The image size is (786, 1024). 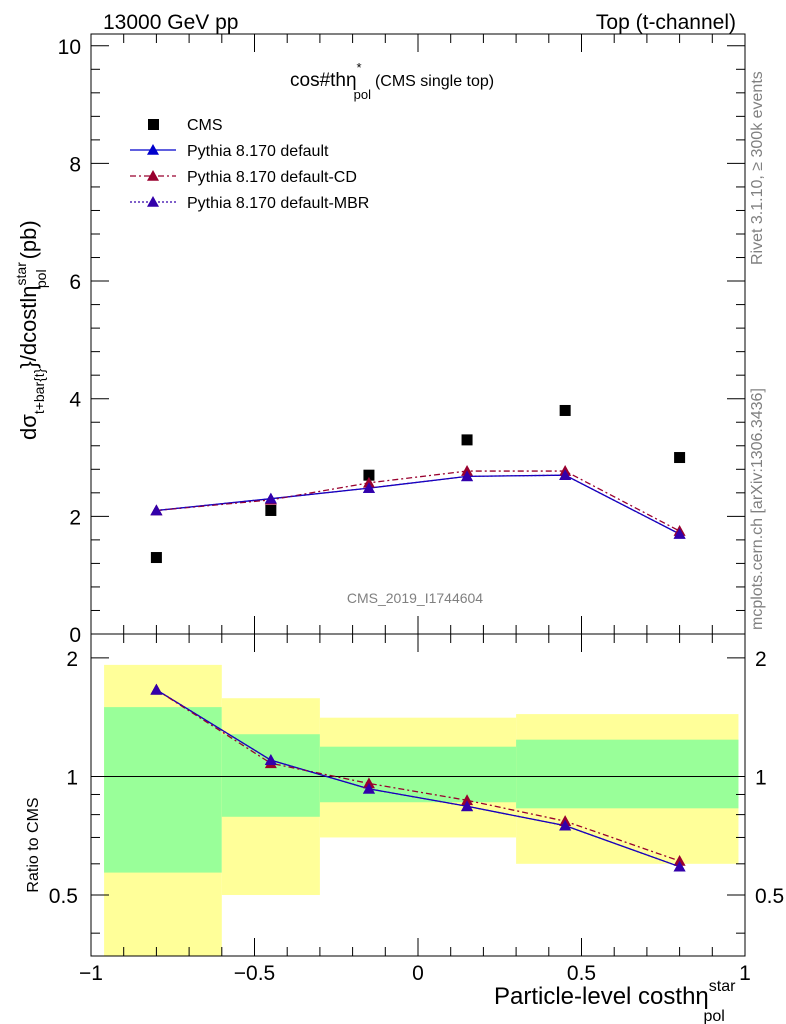 What do you see at coordinates (75, 282) in the screenshot?
I see `main-ytick-label: 6` at bounding box center [75, 282].